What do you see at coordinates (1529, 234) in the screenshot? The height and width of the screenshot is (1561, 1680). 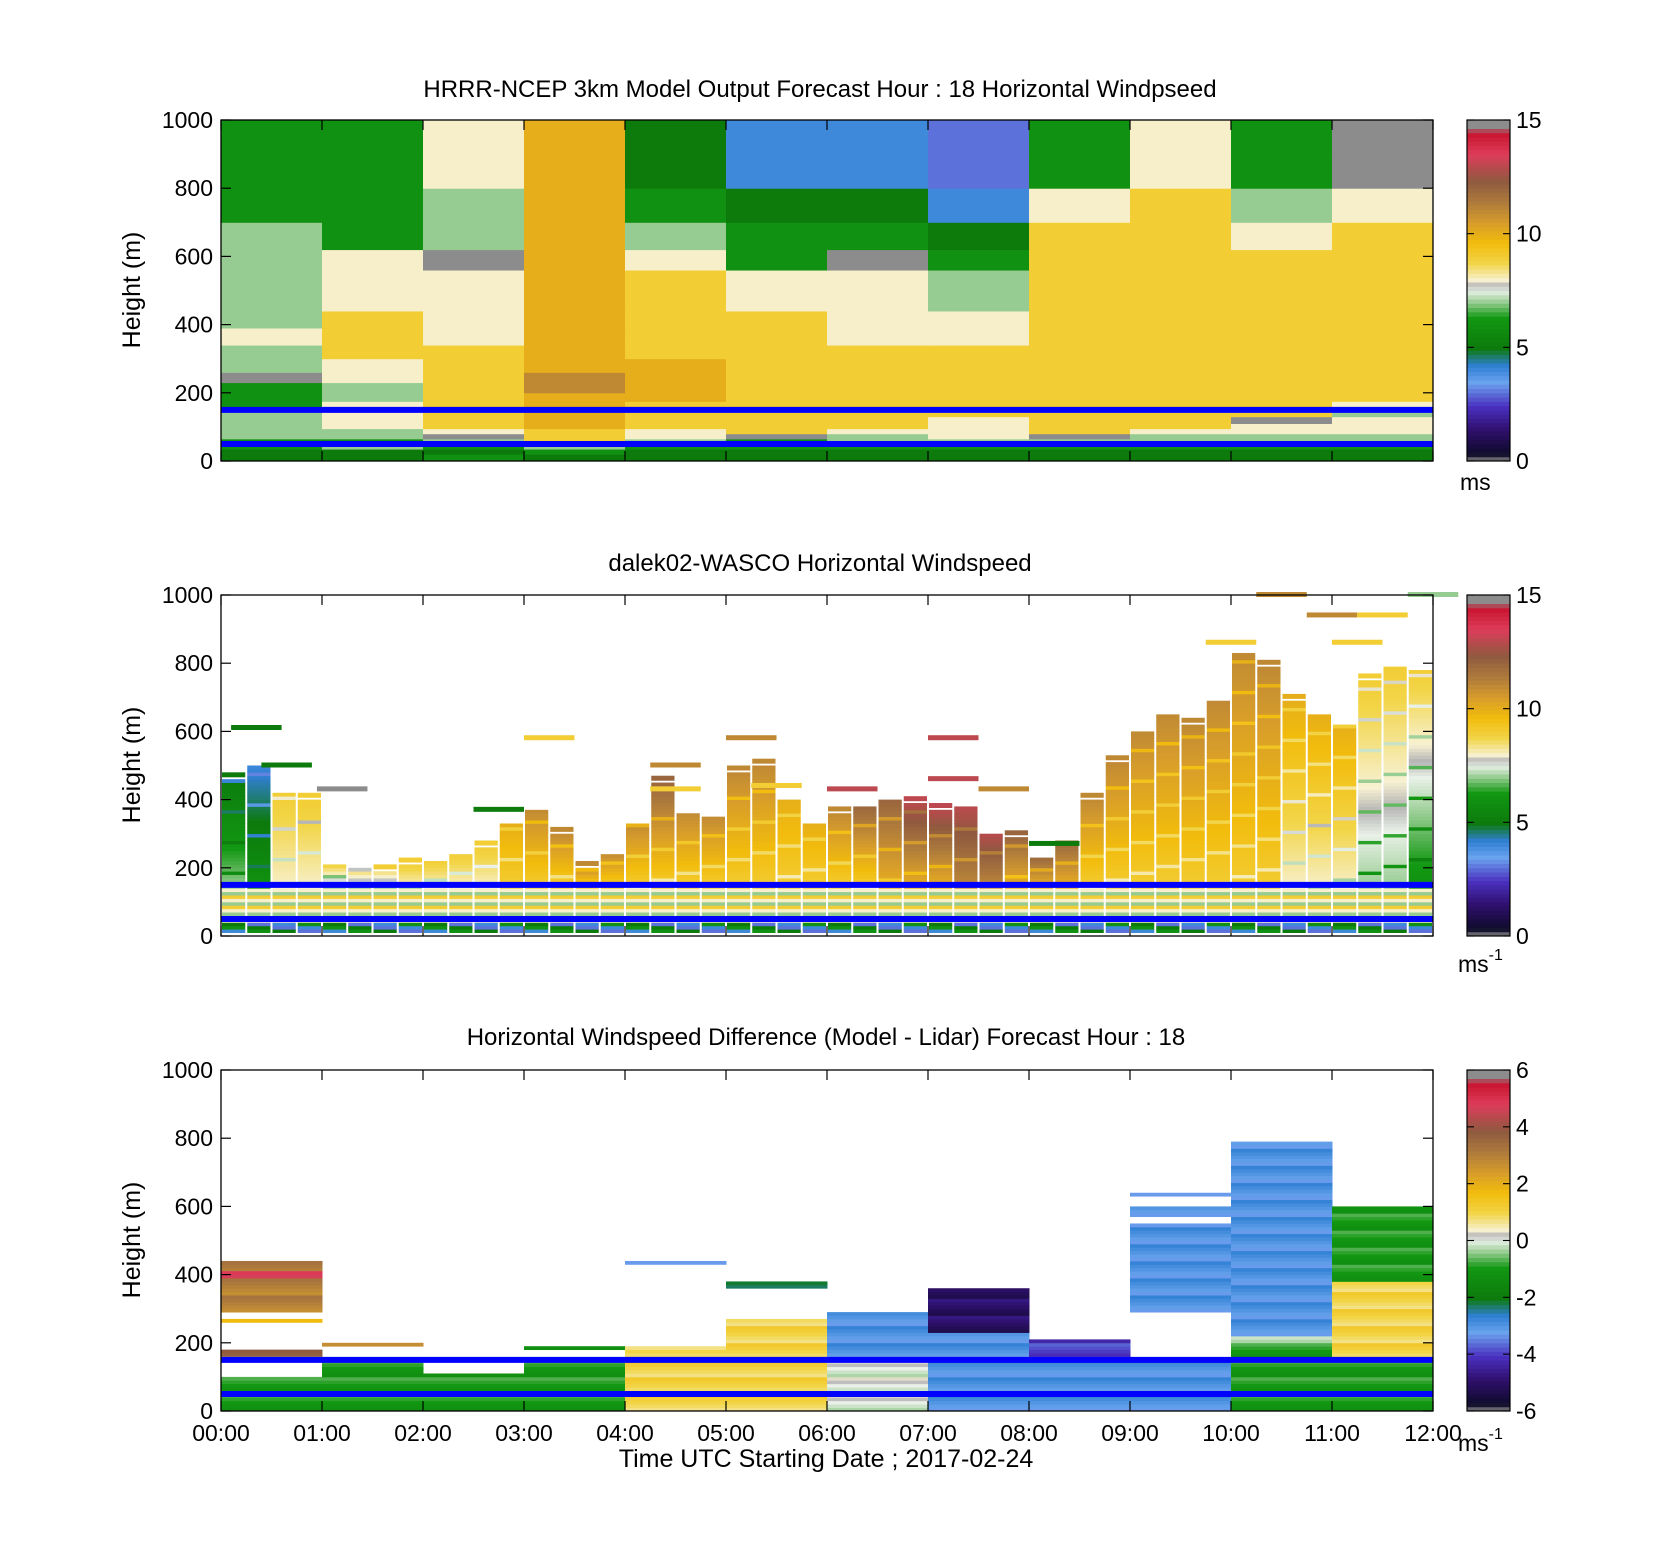 I see `colorbar-tick-label: 10` at bounding box center [1529, 234].